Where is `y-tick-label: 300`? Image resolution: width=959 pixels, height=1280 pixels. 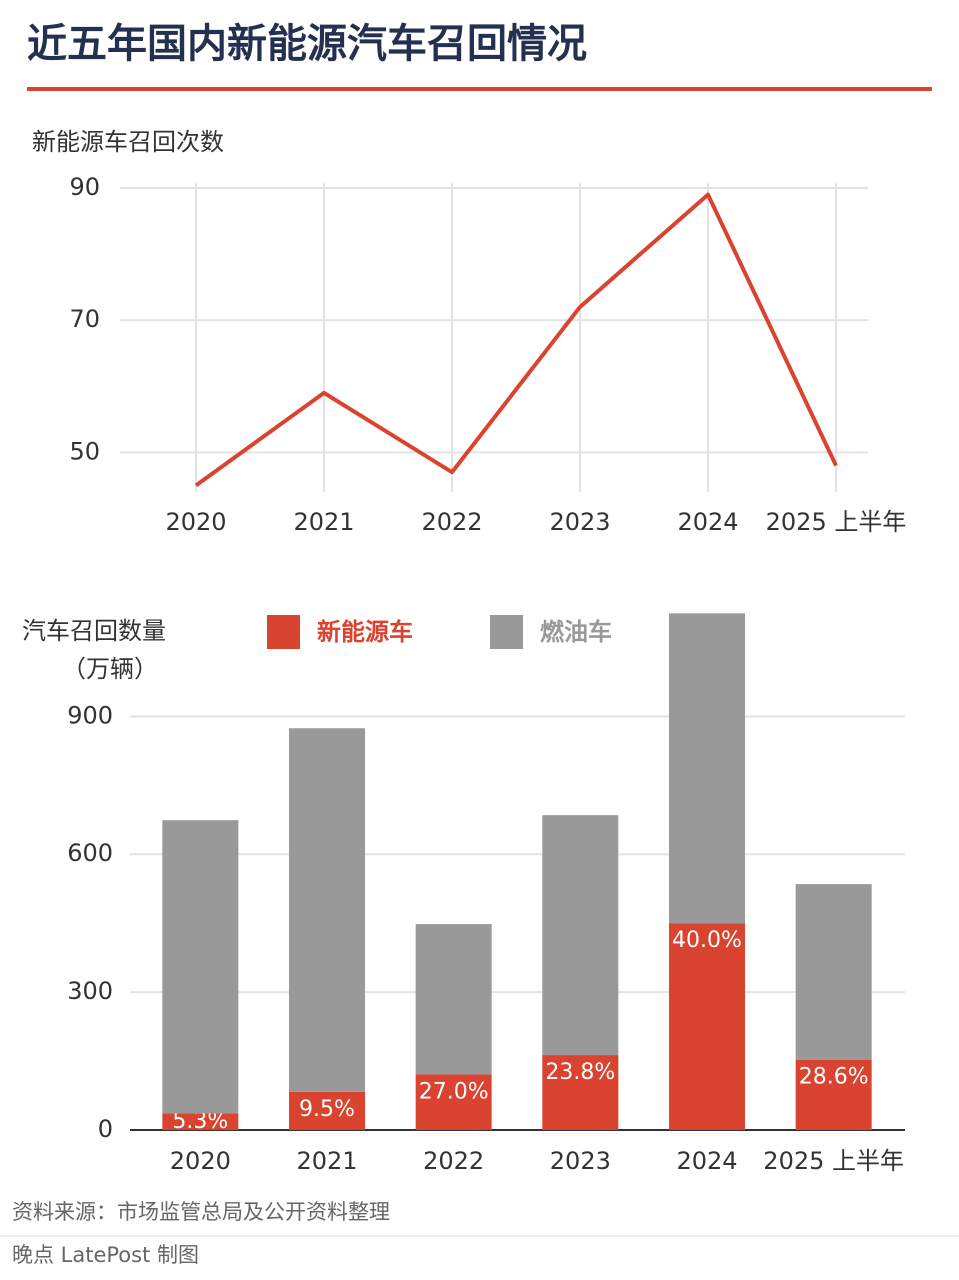
y-tick-label: 300 is located at coordinates (90, 991).